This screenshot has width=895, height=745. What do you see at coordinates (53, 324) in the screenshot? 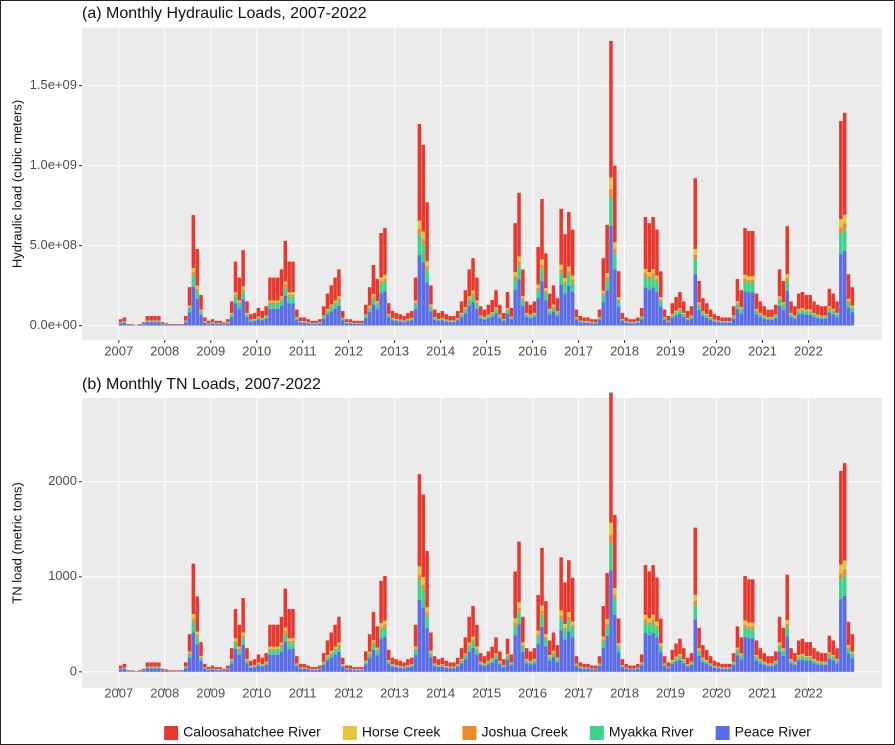
I see `y-tick-label: 0.0e+00` at bounding box center [53, 324].